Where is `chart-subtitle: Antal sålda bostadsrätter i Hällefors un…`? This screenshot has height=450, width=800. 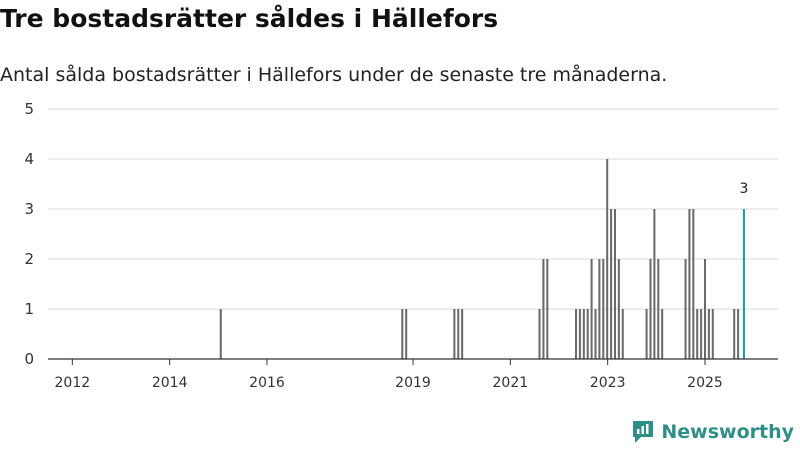 chart-subtitle: Antal sålda bostadsrätter i Hällefors un… is located at coordinates (334, 75).